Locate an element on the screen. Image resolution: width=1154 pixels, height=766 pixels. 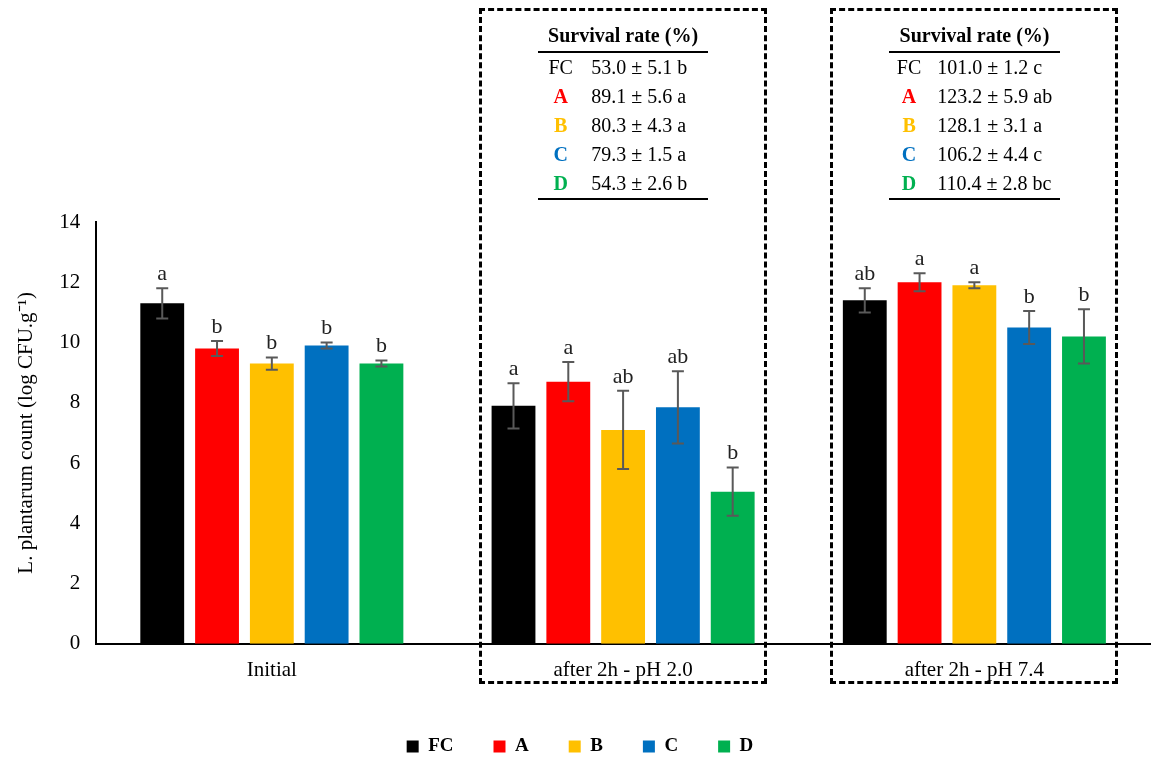
x-tick-label: Initial is located at coordinates (272, 668).